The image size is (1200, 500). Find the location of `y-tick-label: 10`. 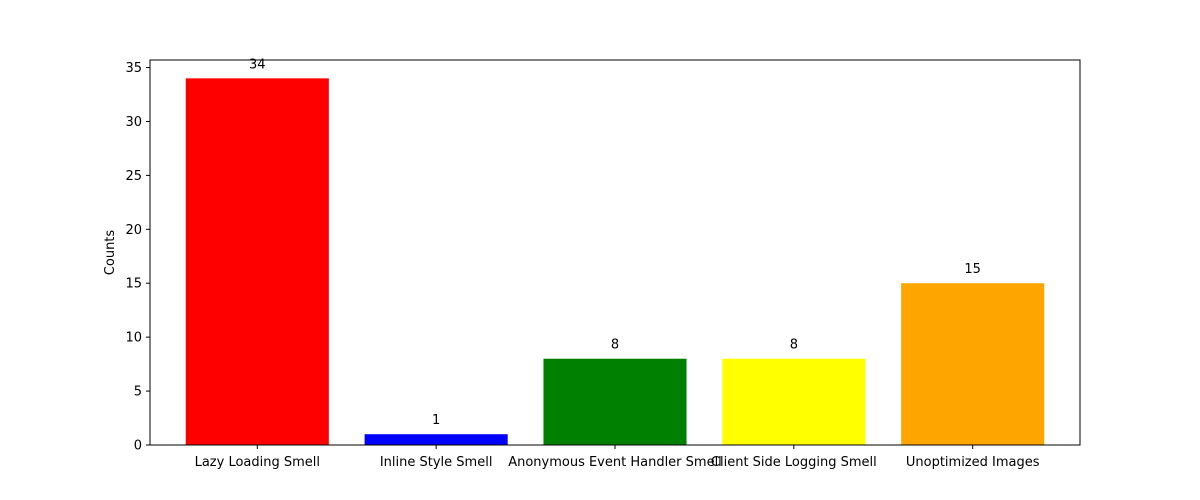

y-tick-label: 10 is located at coordinates (133, 338).